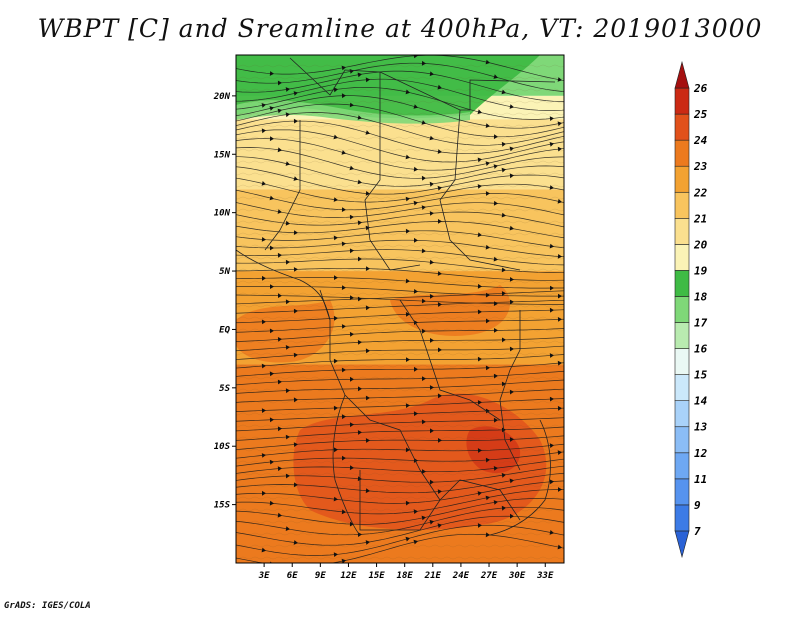  I want to click on x-tick-label: 21E, so click(433, 576).